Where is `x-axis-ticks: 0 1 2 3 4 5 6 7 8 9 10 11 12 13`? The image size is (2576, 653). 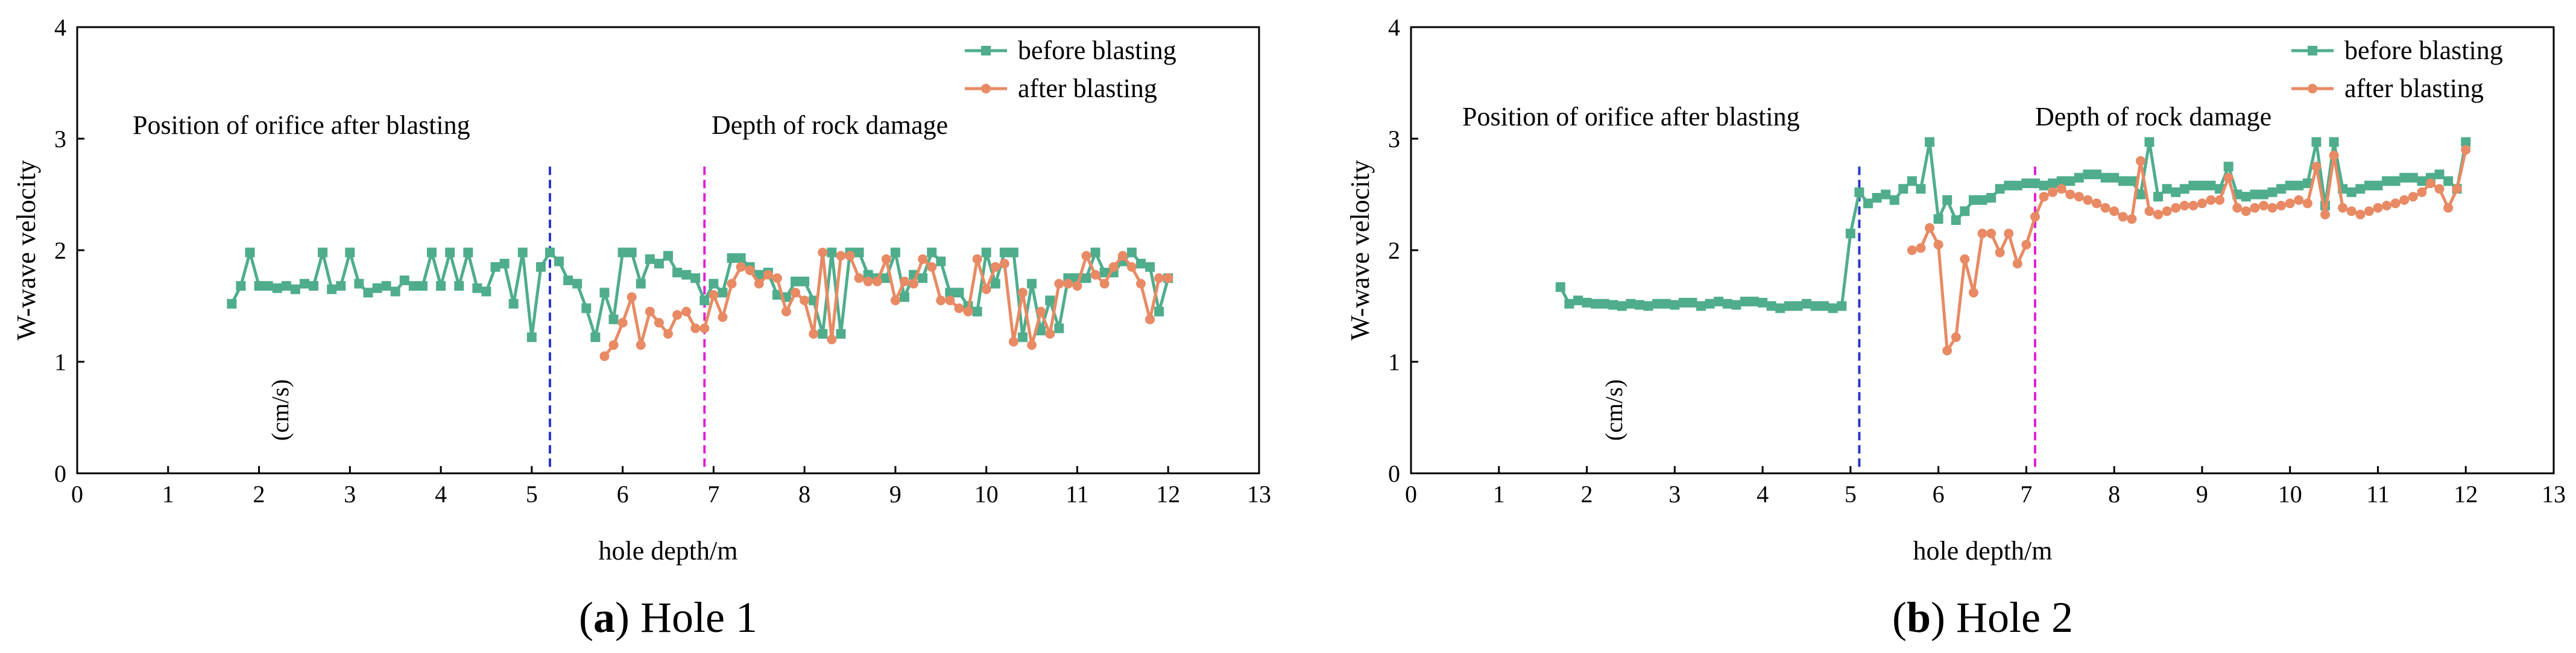
x-axis-ticks: 0 1 2 3 4 5 6 7 8 9 10 11 12 13 is located at coordinates (671, 487).